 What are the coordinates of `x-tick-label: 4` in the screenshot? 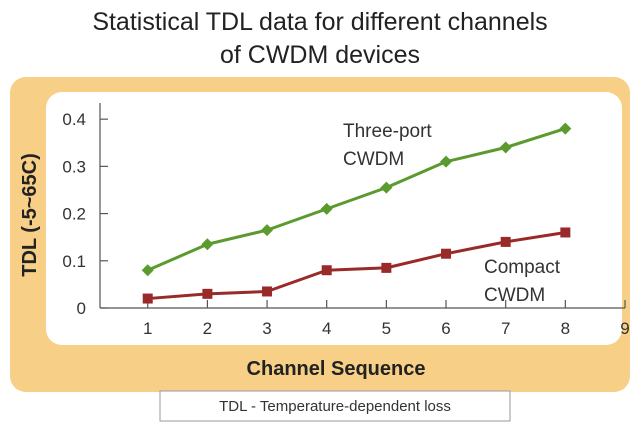 It's located at (326, 328).